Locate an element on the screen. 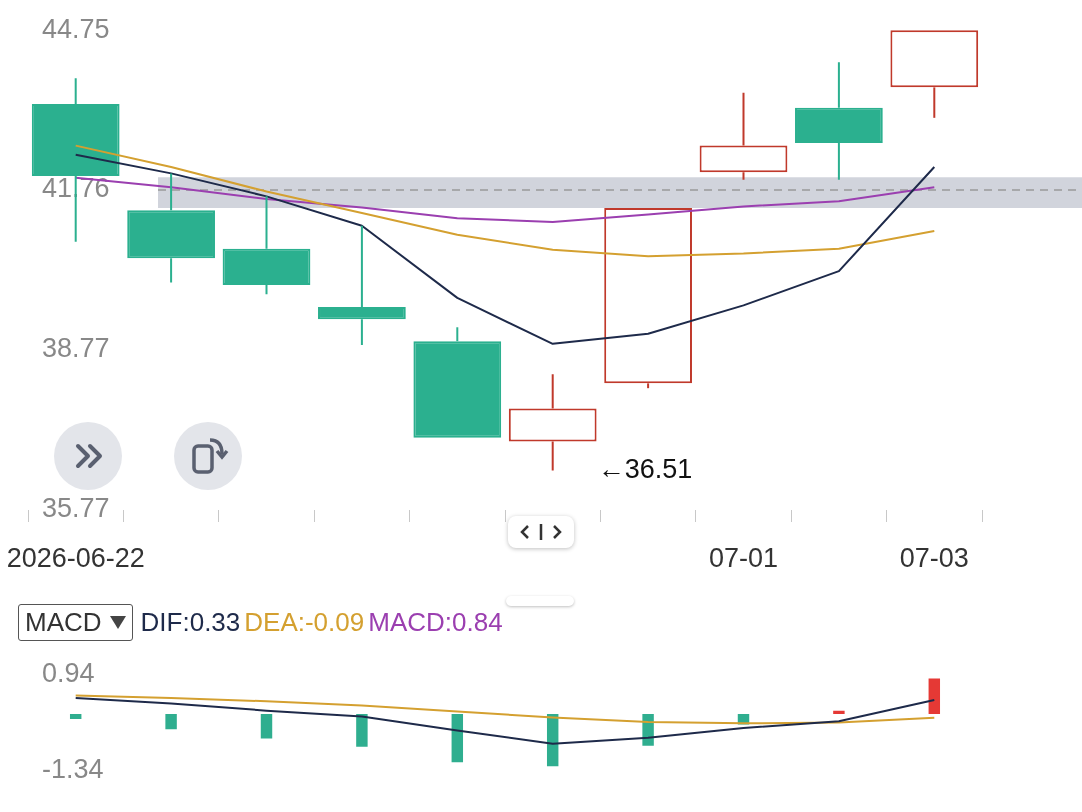  y-tick-label: 44.75 is located at coordinates (76, 28).